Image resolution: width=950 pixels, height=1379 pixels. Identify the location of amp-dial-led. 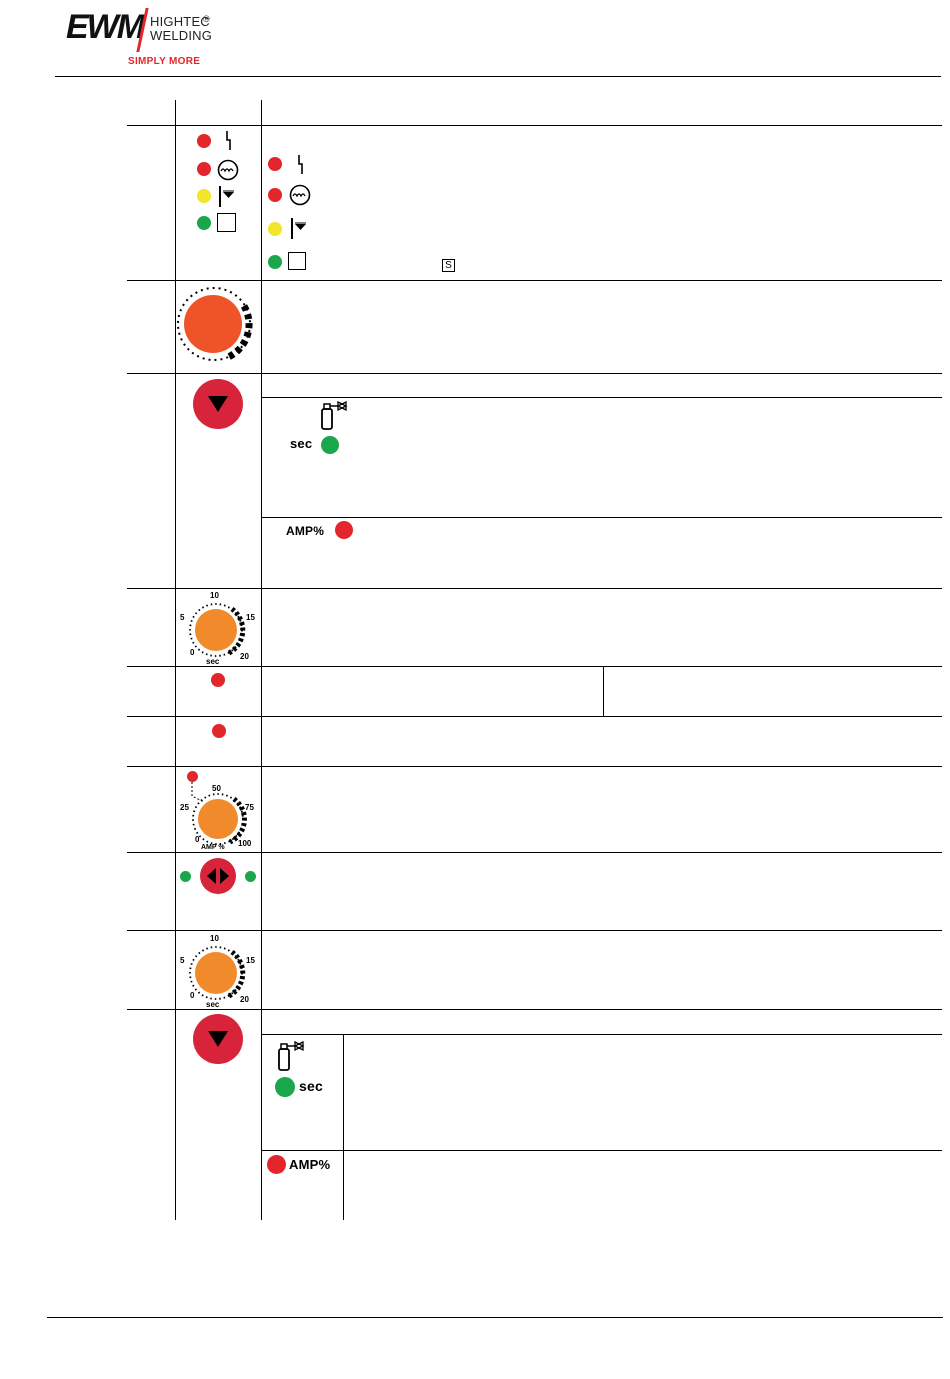
(192, 776).